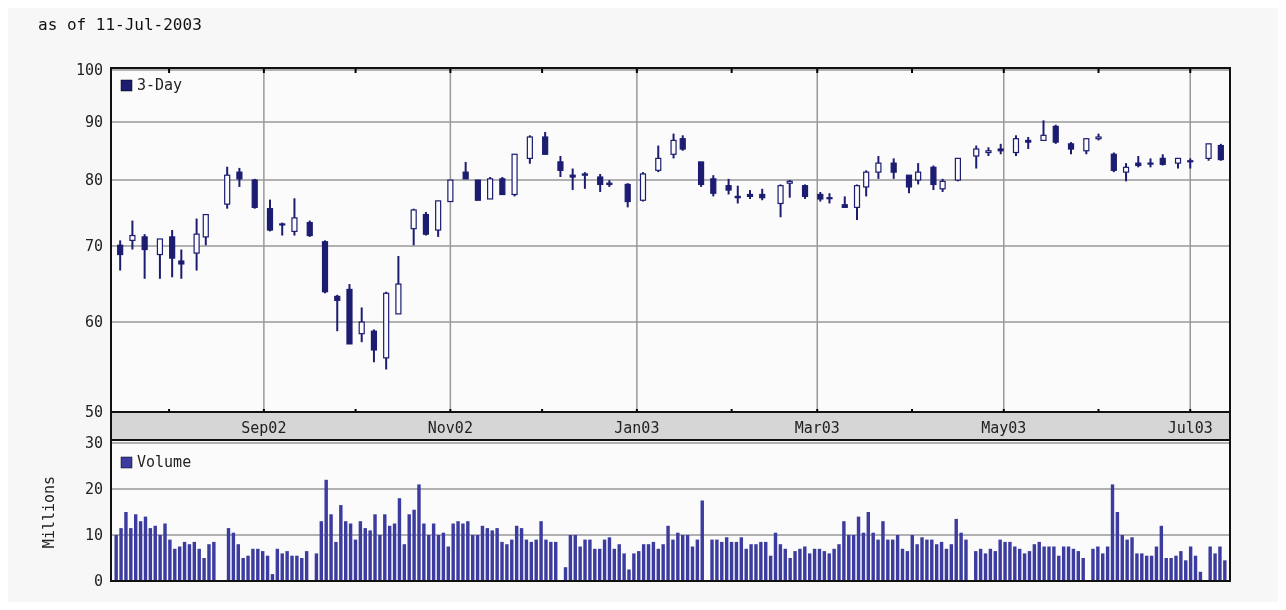 The width and height of the screenshot is (1286, 610). I want to click on x-tick-label: Jul03, so click(1190, 428).